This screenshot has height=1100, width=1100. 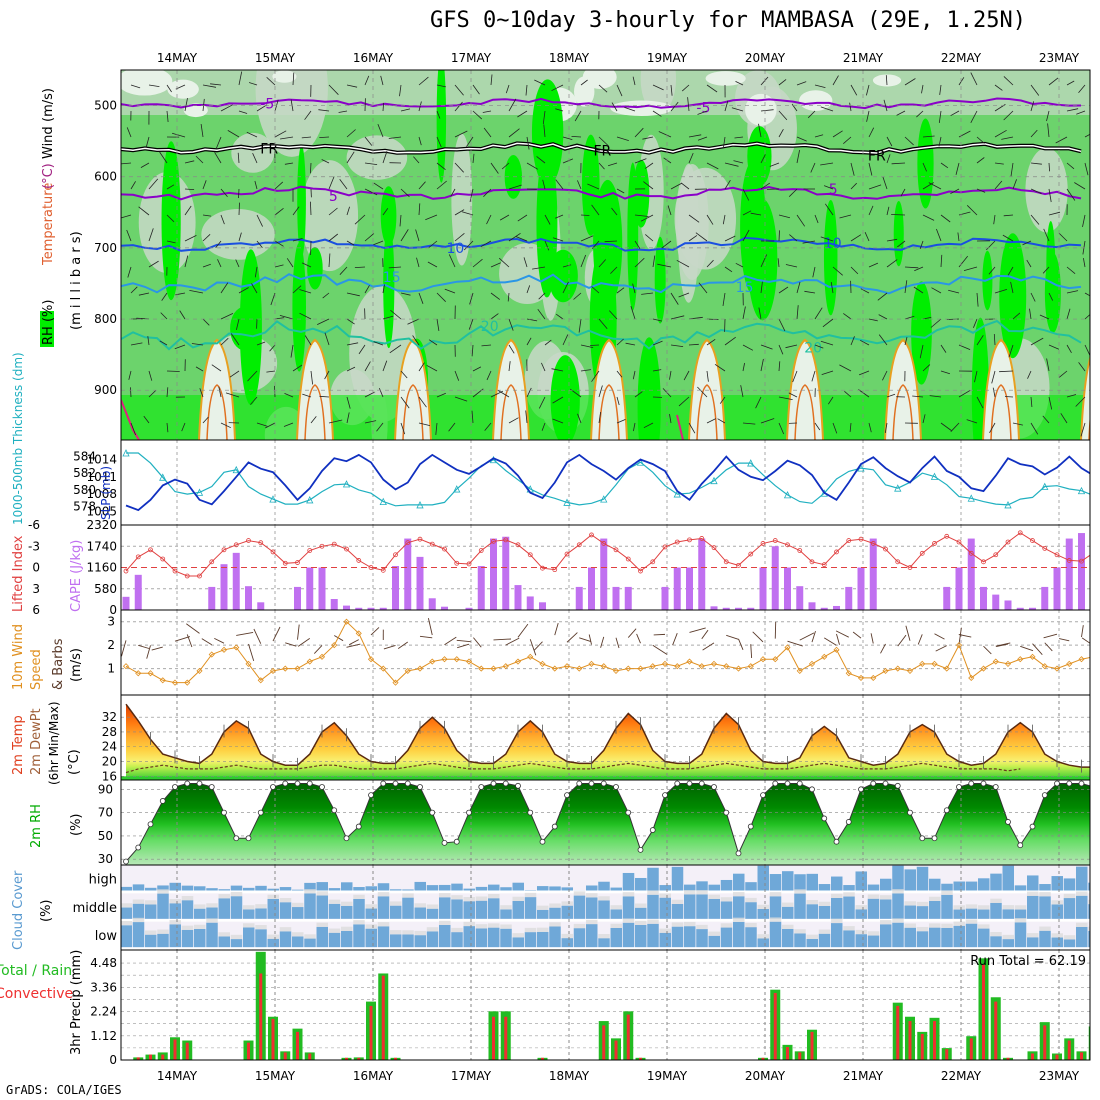 What do you see at coordinates (608, 824) in the screenshot?
I see `rh-area` at bounding box center [608, 824].